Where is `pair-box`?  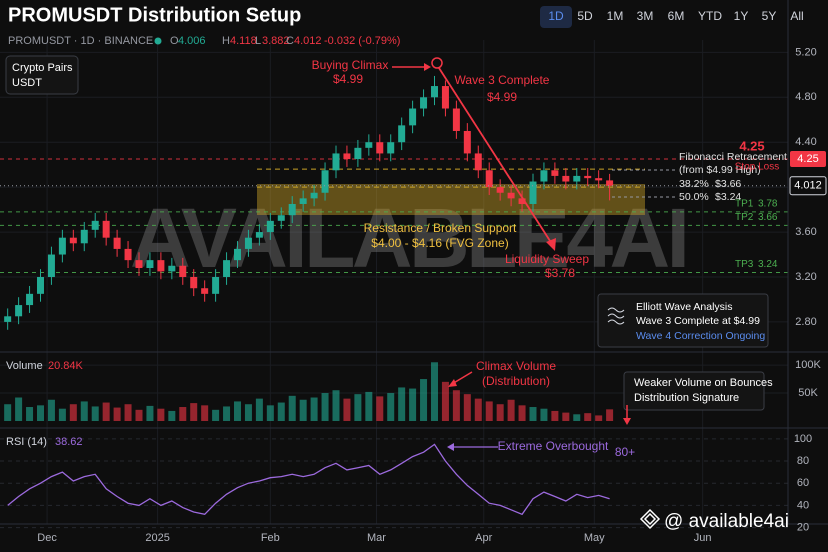
pair-box is located at coordinates (42, 75).